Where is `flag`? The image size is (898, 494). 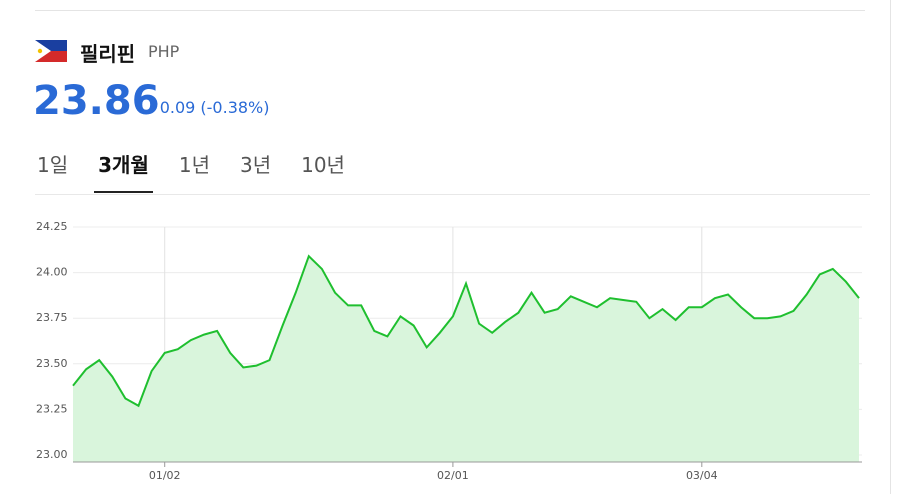
flag is located at coordinates (51, 51).